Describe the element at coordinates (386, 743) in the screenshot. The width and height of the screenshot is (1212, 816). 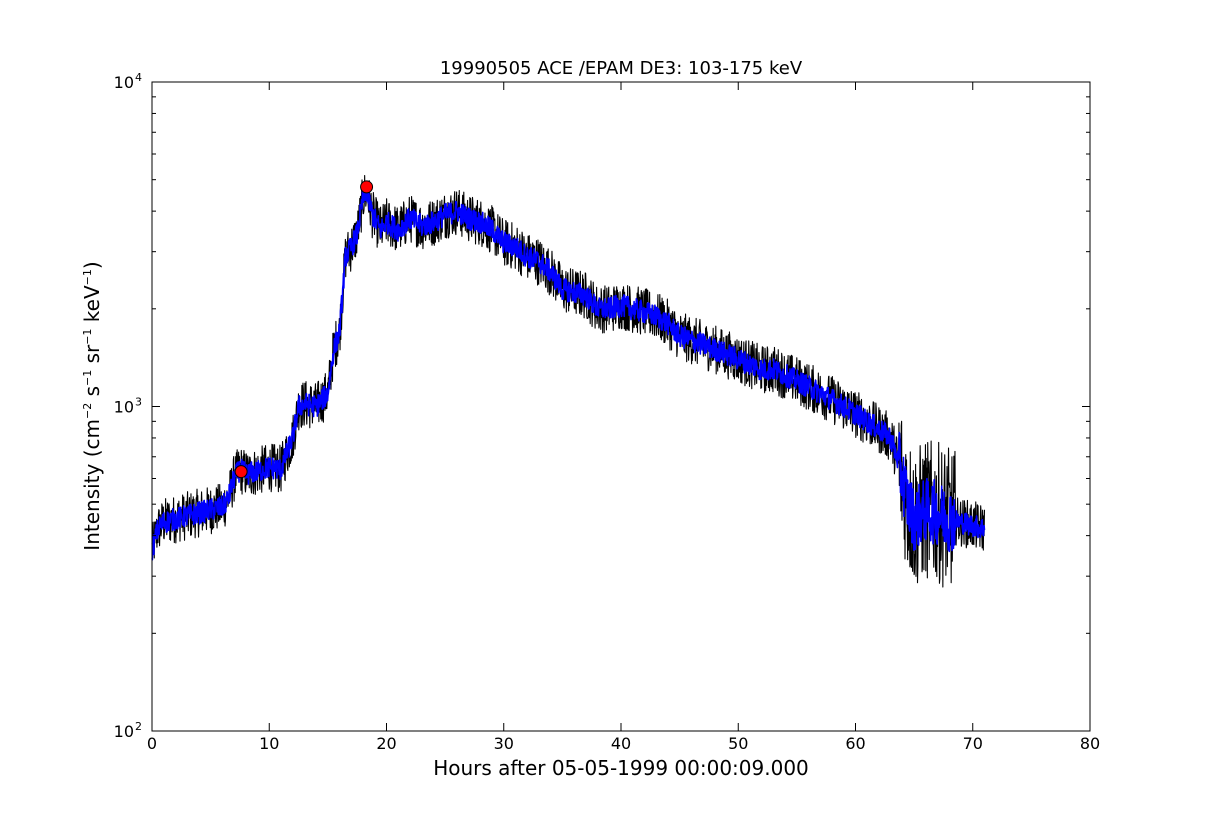
I see `x-tick-label: 20` at that location.